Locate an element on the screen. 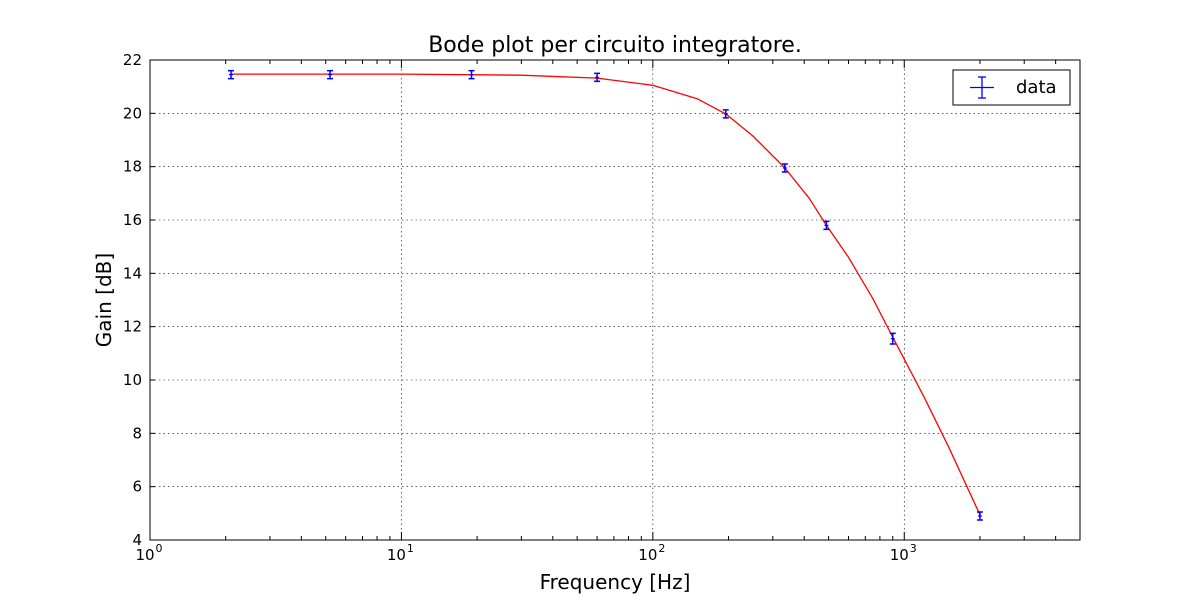 Image resolution: width=1200 pixels, height=600 pixels. y-tick-label: 12 is located at coordinates (132, 327).